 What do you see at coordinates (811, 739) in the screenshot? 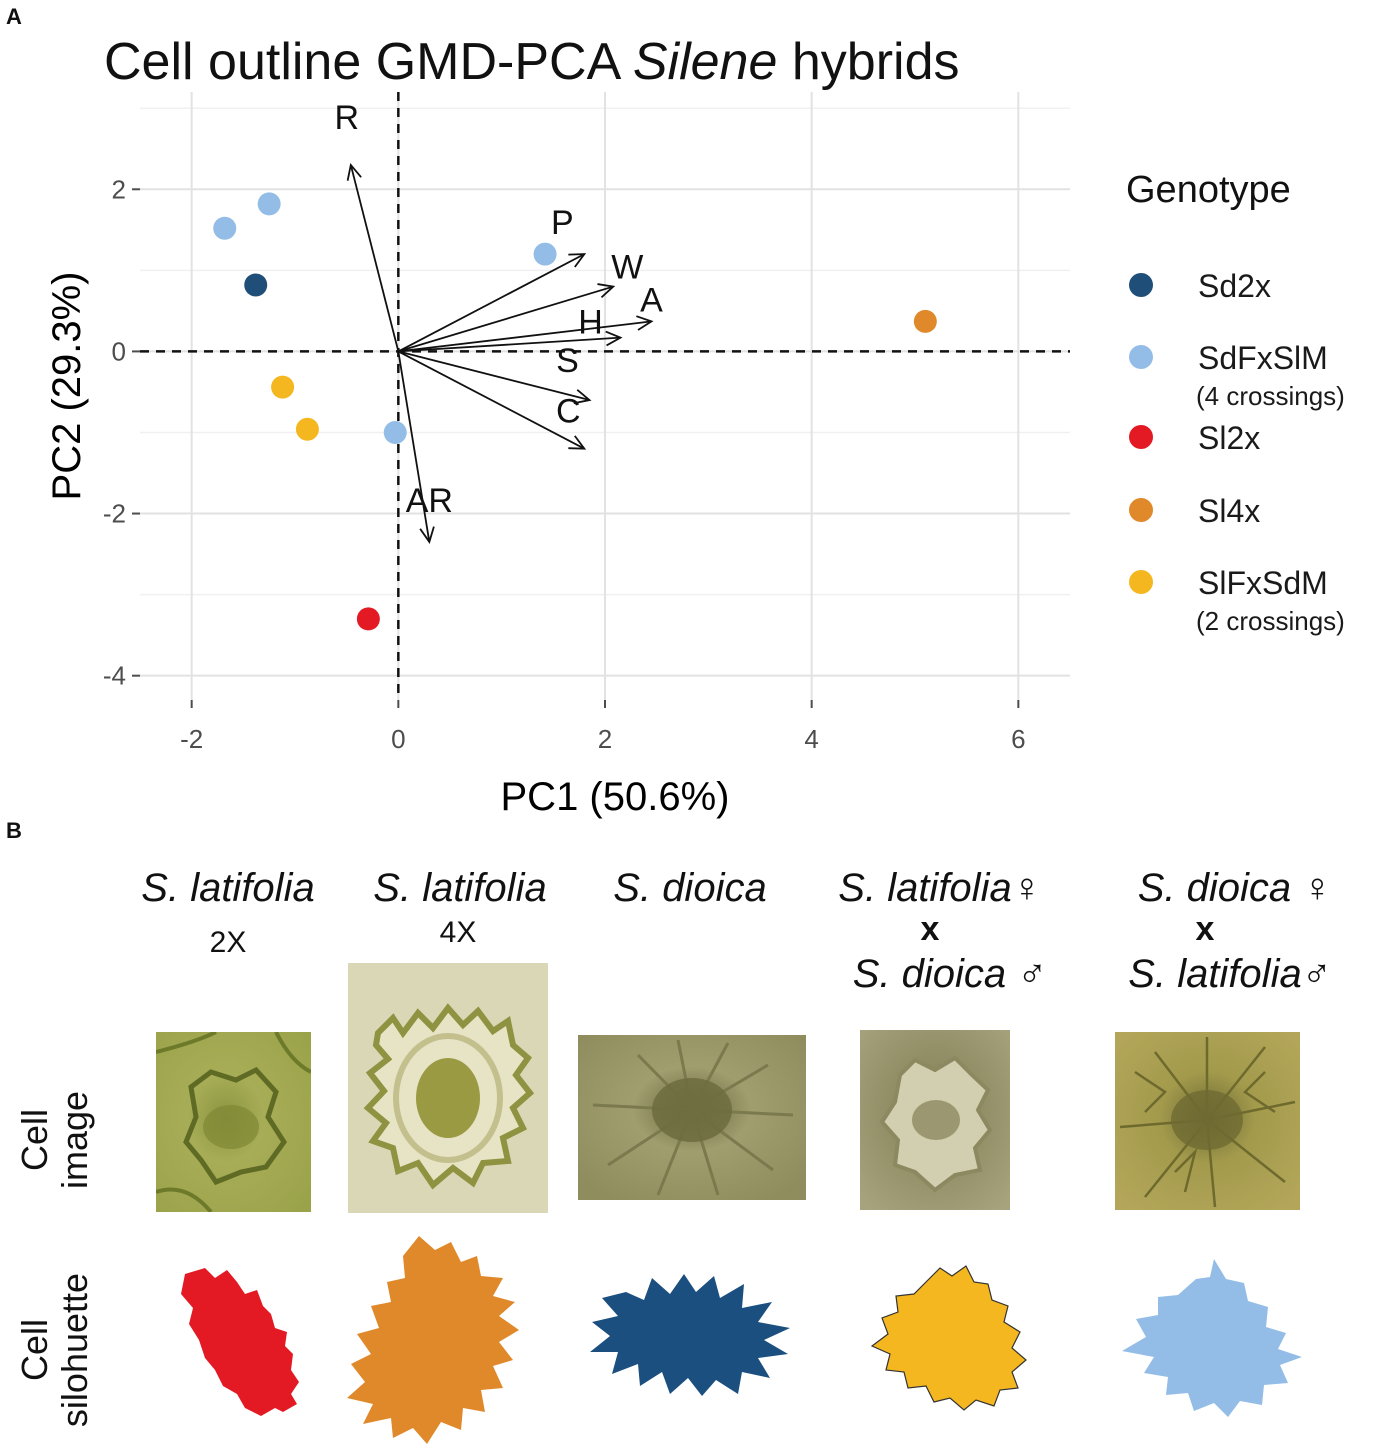
I see `x-tick-label: 4` at bounding box center [811, 739].